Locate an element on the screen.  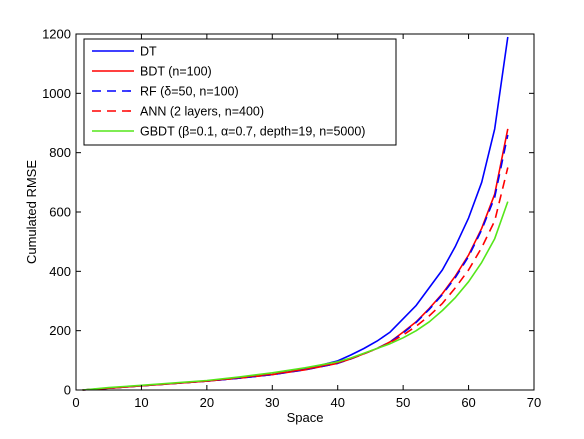
x-tick-label: 10 is located at coordinates (141, 402).